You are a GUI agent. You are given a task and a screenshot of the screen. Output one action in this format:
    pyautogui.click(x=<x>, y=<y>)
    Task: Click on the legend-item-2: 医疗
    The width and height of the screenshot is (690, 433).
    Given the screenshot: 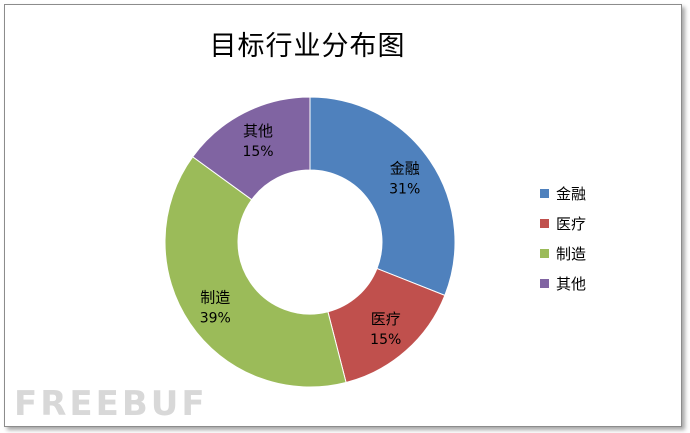 What is the action you would take?
    pyautogui.click(x=563, y=223)
    